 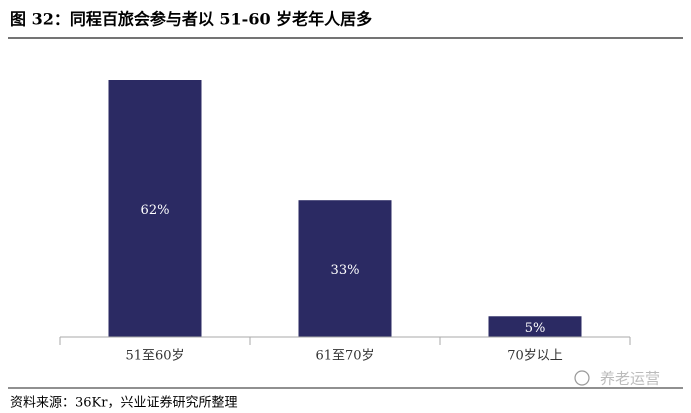 I want to click on value-label: 5%, so click(x=535, y=328).